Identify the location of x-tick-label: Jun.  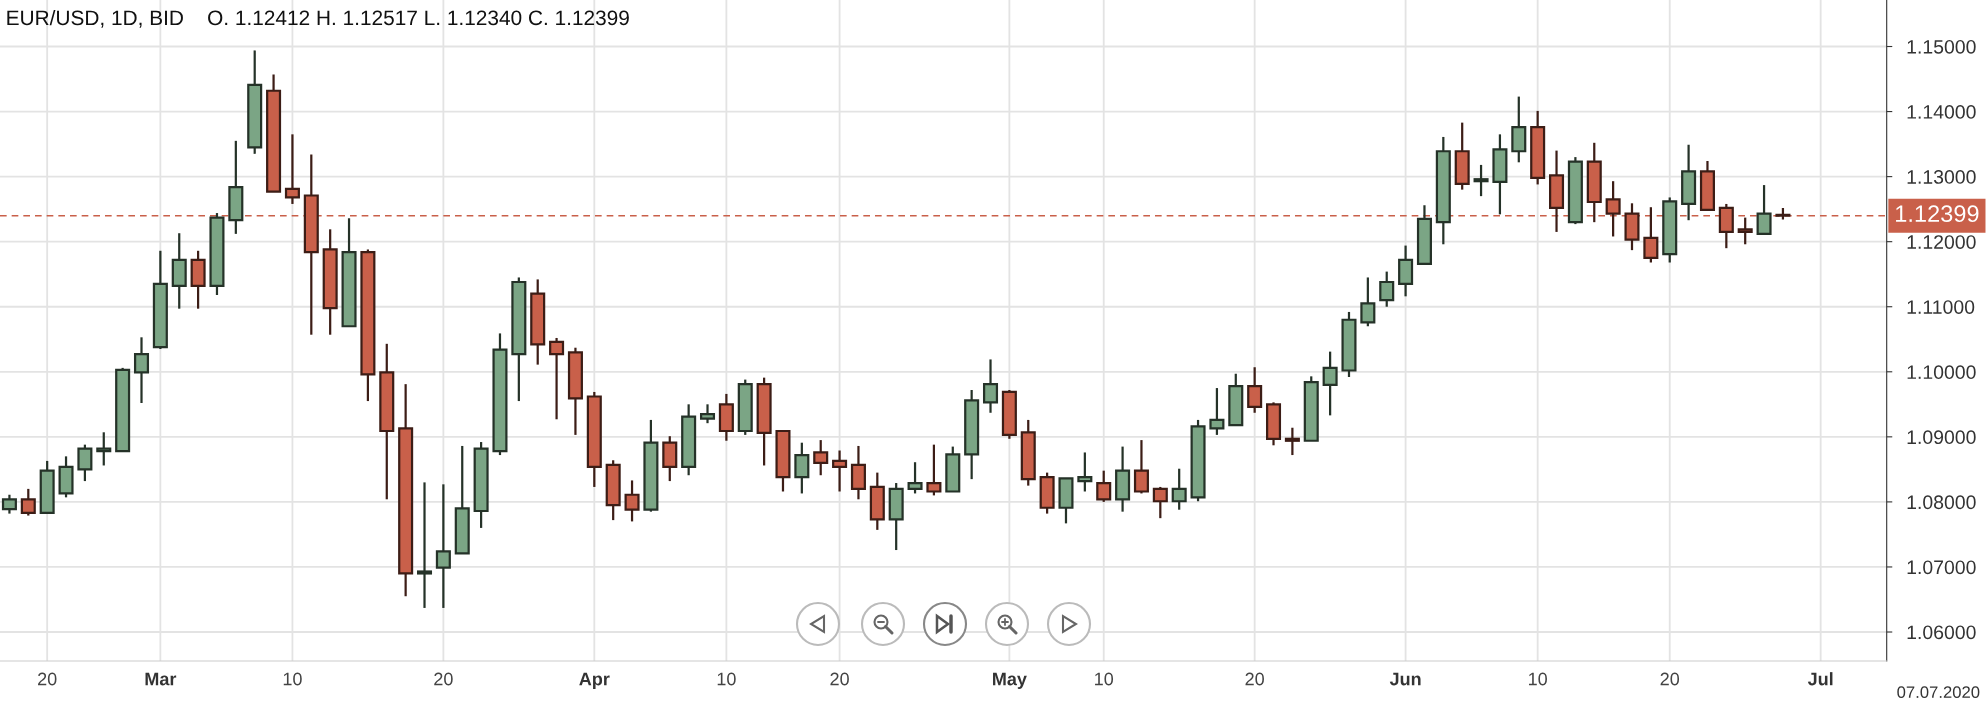
(1405, 679).